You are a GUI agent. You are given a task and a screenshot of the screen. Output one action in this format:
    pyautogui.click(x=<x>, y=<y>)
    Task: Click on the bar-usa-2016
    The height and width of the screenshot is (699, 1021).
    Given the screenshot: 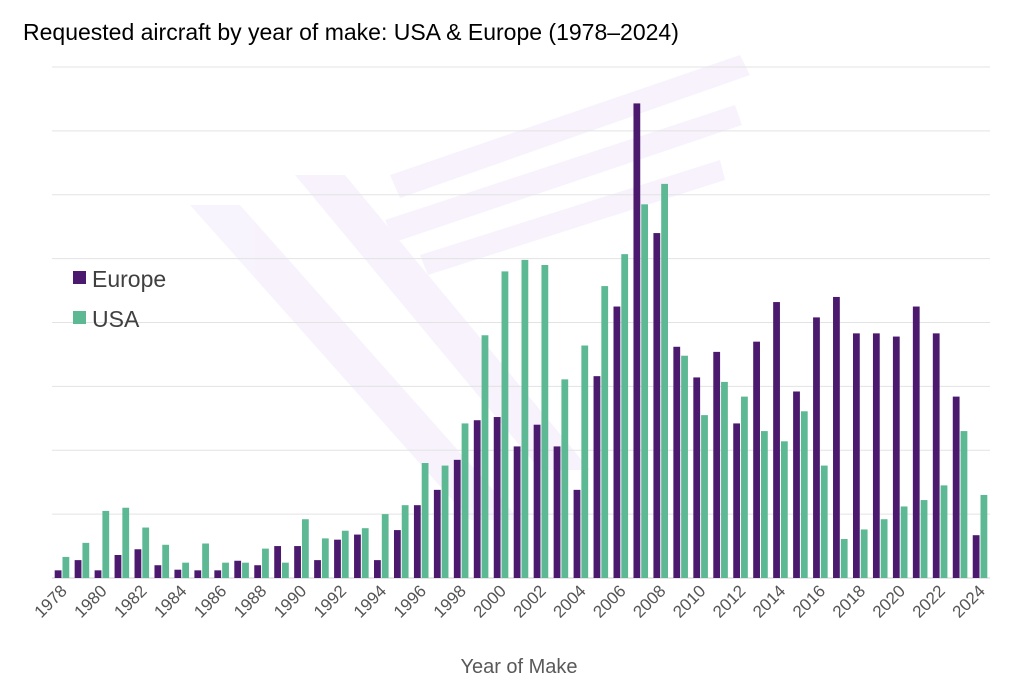 What is the action you would take?
    pyautogui.click(x=824, y=521)
    